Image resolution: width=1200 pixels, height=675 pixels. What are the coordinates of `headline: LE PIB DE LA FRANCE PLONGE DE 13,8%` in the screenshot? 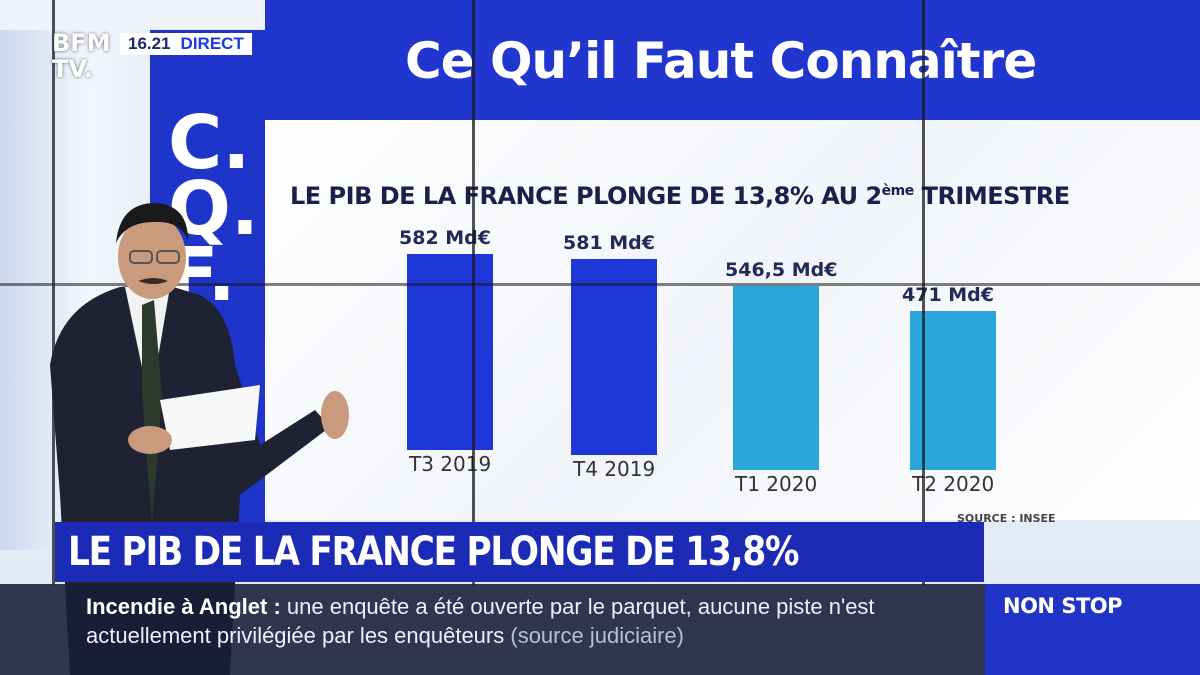 It's located at (433, 552).